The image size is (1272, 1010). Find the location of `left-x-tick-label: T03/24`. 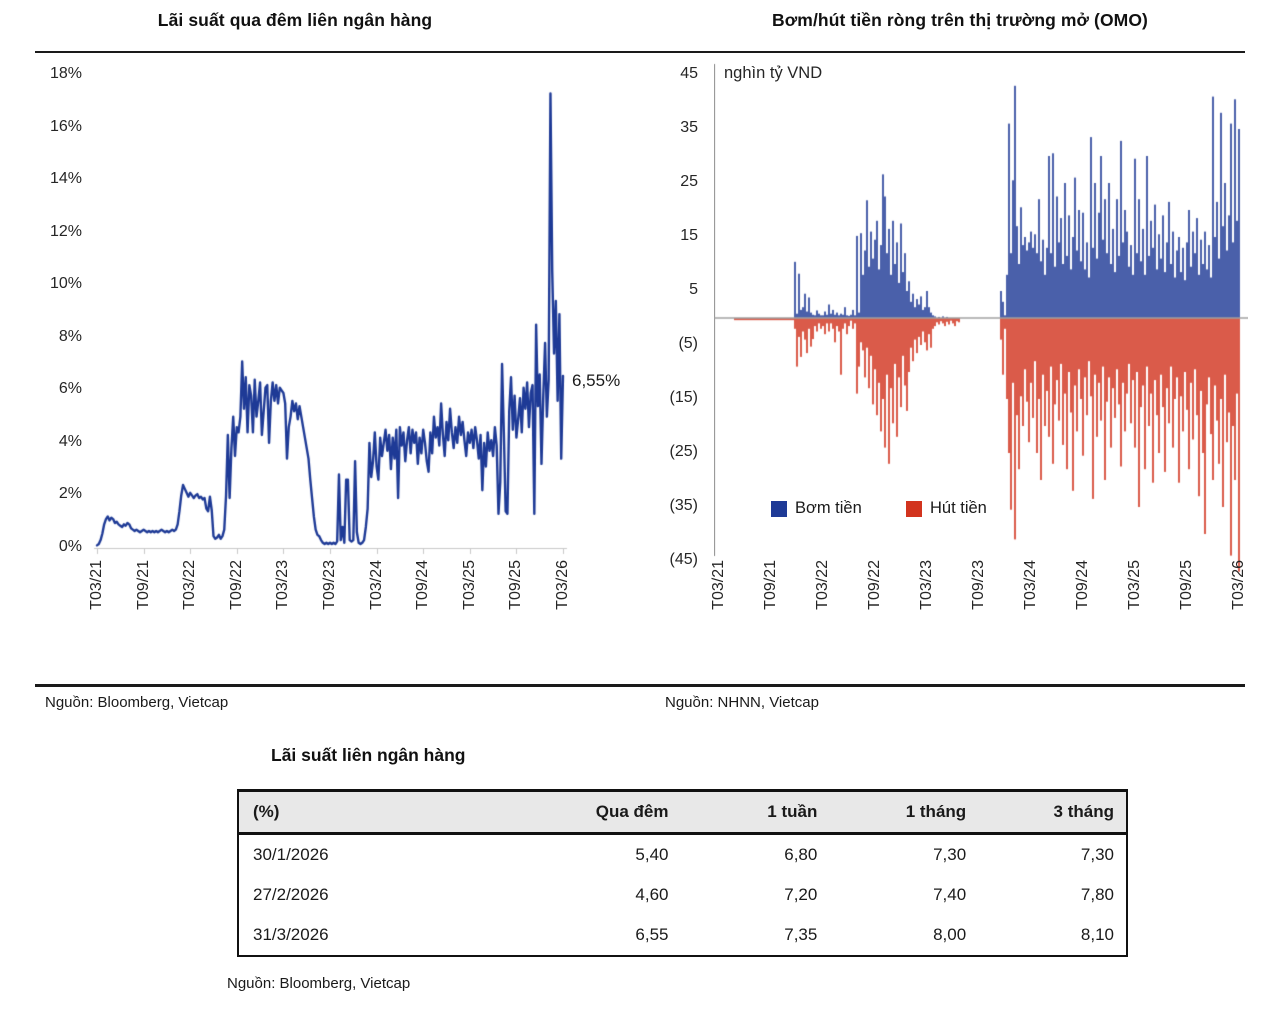

left-x-tick-label: T03/24 is located at coordinates (376, 585).